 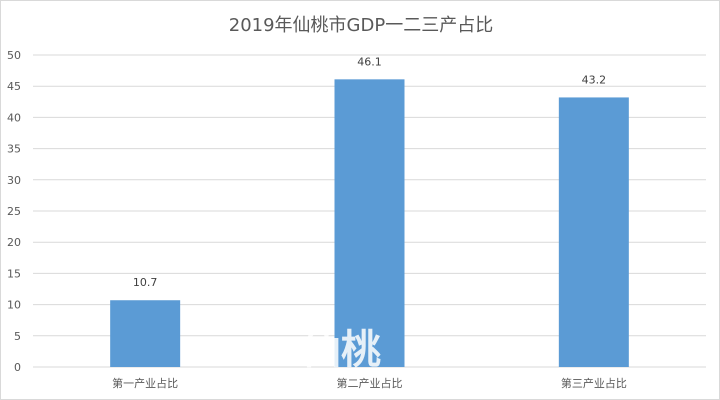 What do you see at coordinates (369, 61) in the screenshot?
I see `data-label: 46.1` at bounding box center [369, 61].